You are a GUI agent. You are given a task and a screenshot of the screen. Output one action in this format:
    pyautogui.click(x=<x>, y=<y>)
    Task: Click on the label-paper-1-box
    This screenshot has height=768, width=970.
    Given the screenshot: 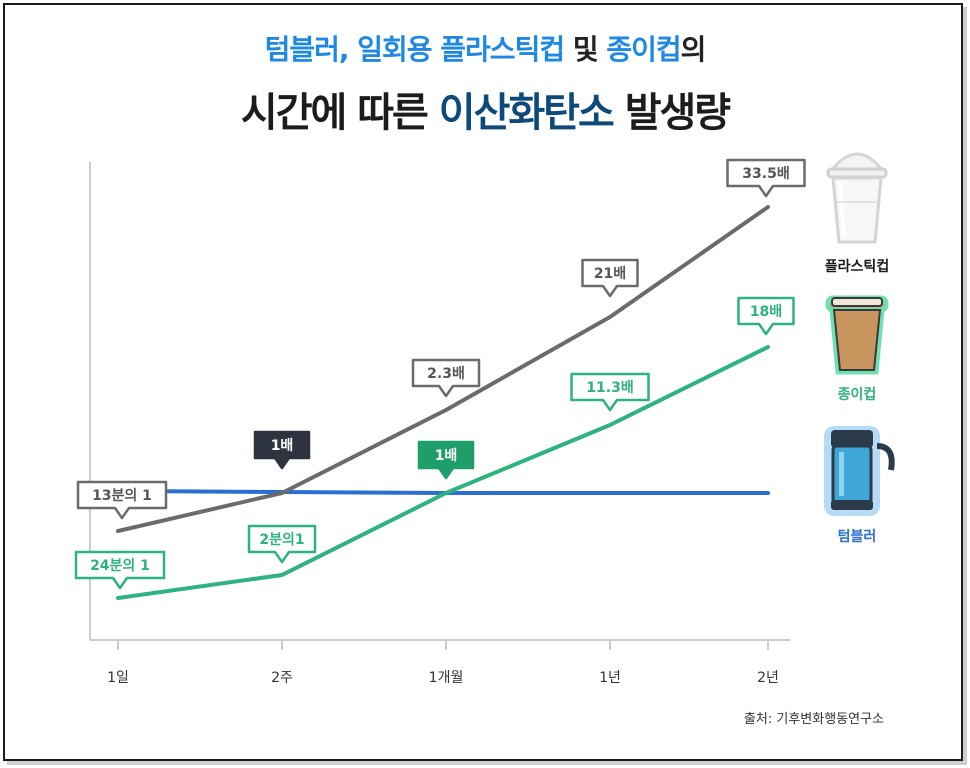 What is the action you would take?
    pyautogui.click(x=120, y=570)
    